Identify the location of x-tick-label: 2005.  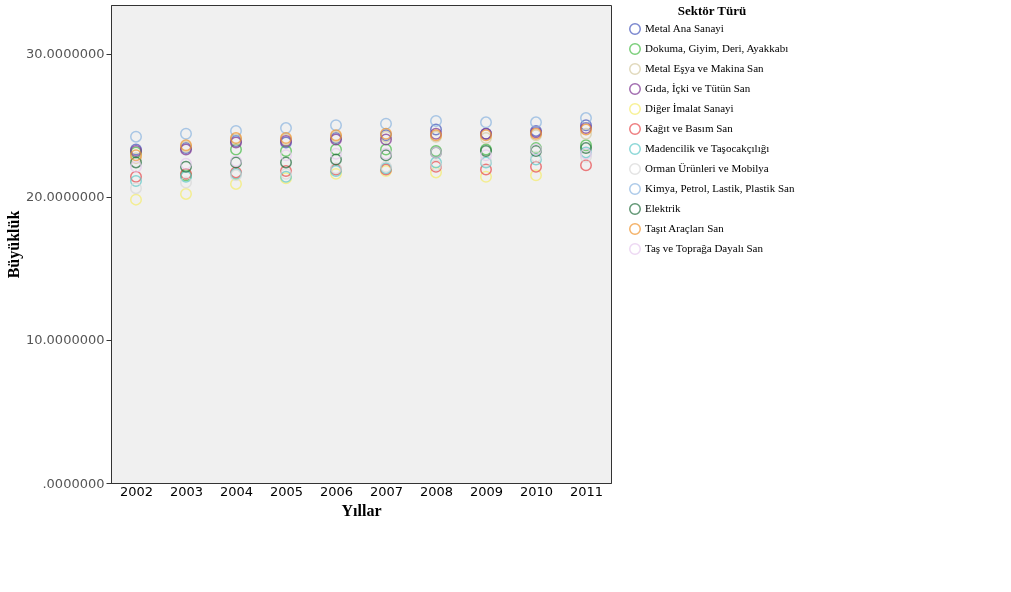
(286, 491).